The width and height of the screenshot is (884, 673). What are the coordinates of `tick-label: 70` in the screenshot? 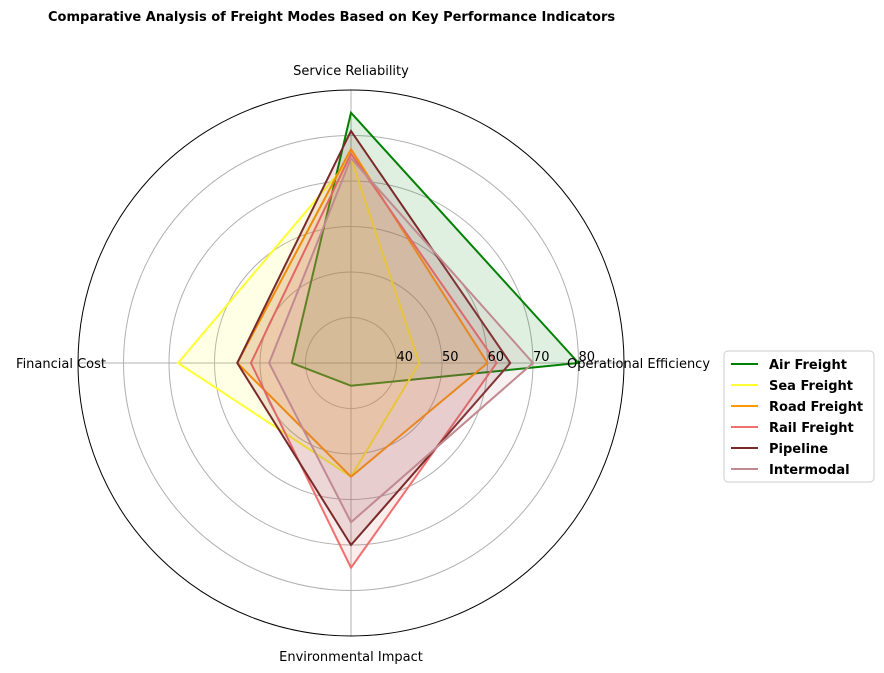 It's located at (541, 357).